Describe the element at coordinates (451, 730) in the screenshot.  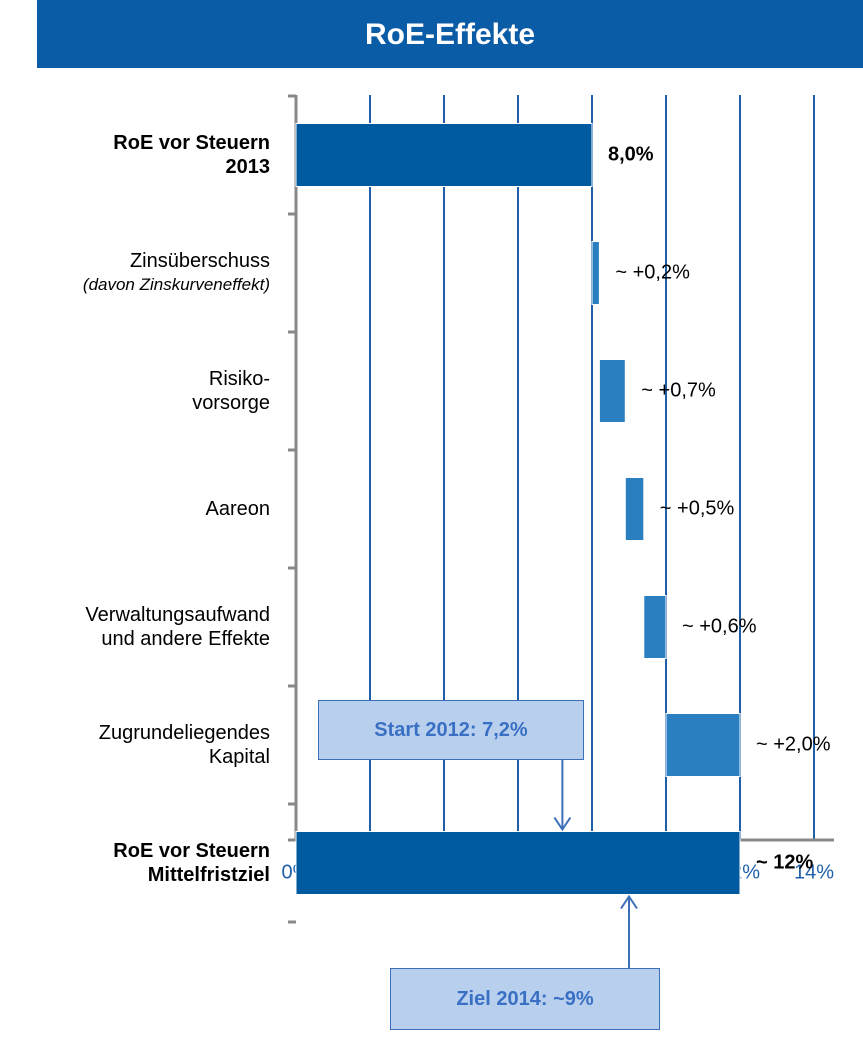
I see `annotation-box: Start 2012: 7,2%` at that location.